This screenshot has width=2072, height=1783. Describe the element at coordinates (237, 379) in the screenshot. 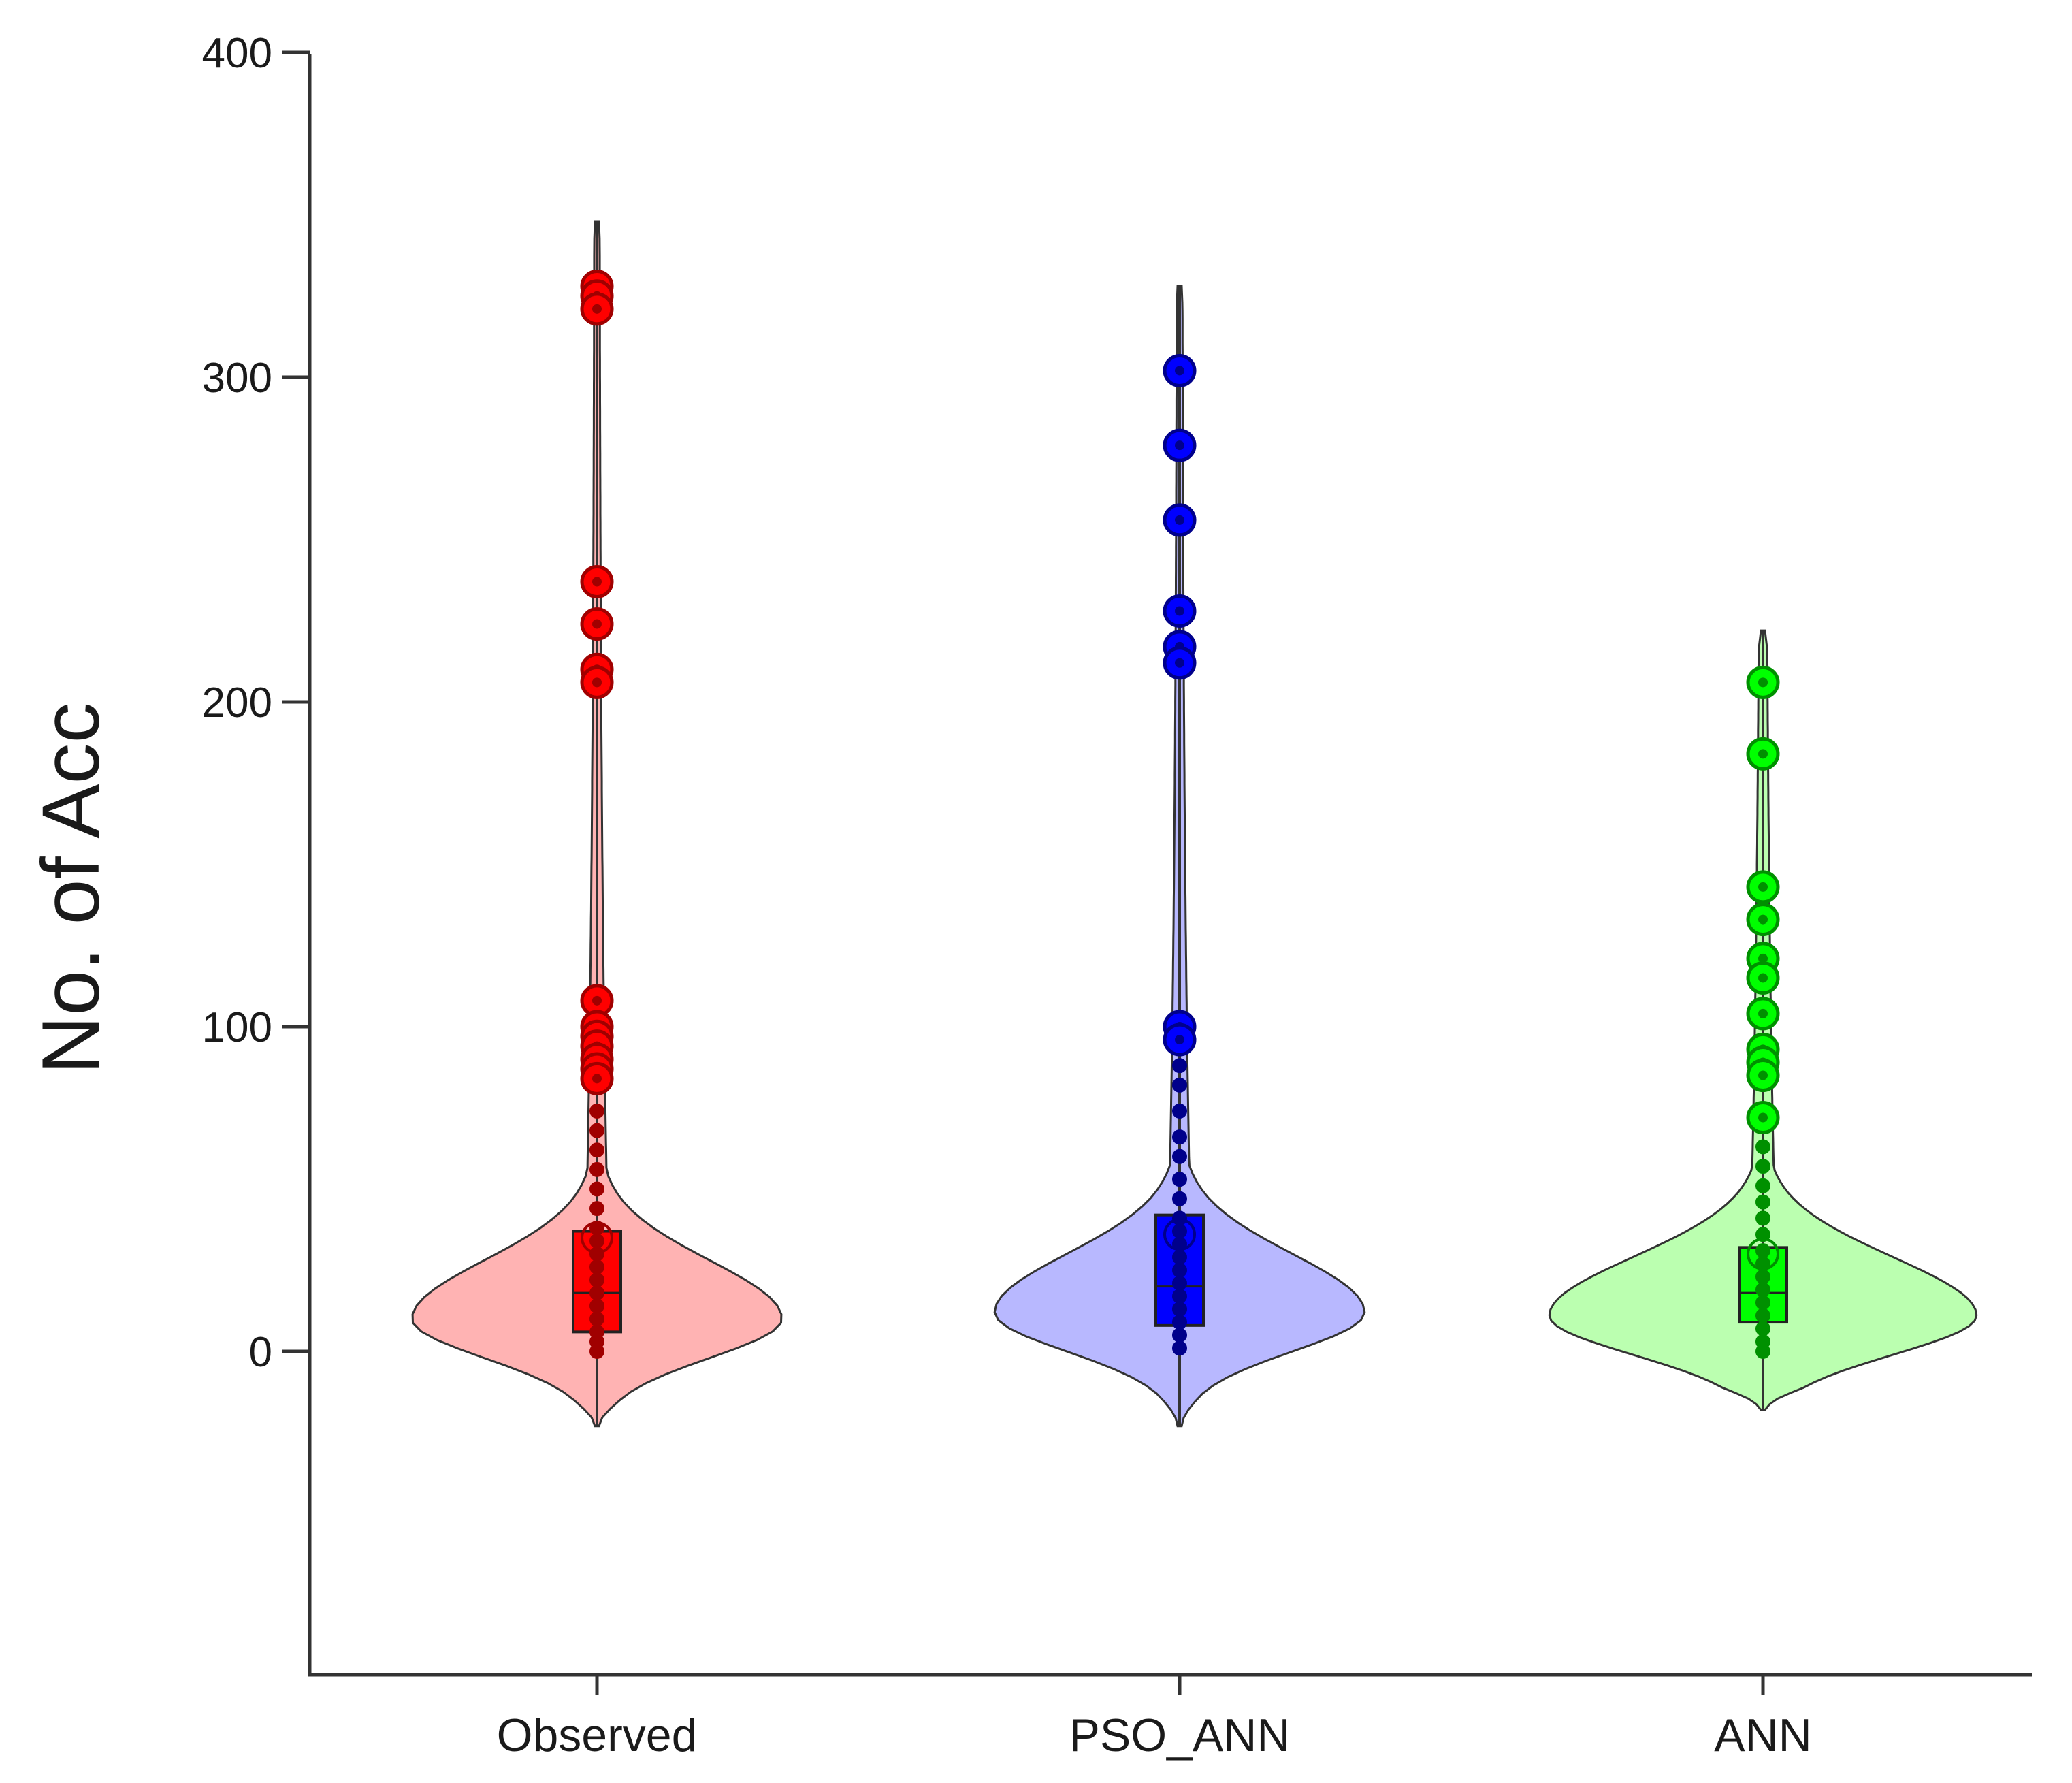

I see `y-tick-label-300: 300` at that location.